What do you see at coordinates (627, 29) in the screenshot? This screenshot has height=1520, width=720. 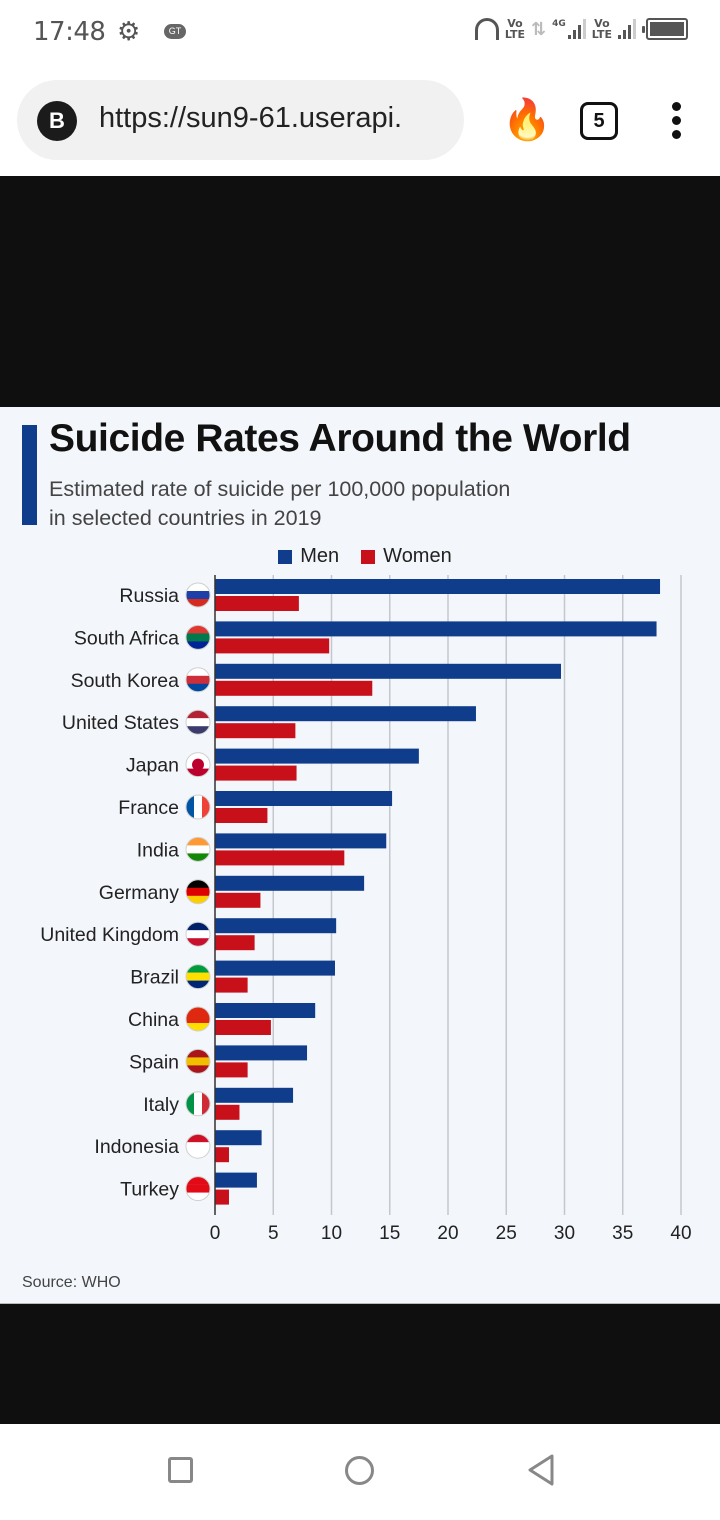 I see `signal-icon` at bounding box center [627, 29].